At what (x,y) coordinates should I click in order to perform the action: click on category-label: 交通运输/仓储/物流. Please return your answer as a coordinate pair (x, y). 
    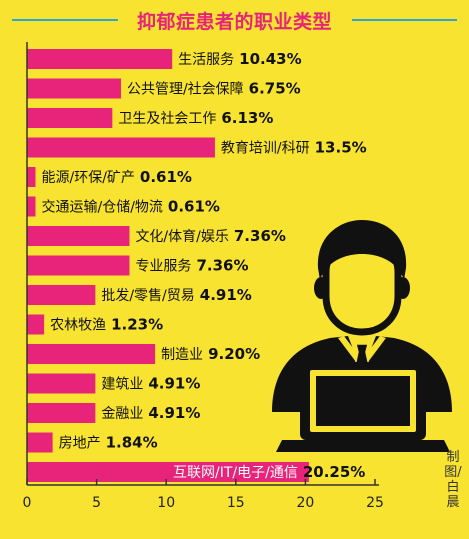
    Looking at the image, I should click on (101, 207).